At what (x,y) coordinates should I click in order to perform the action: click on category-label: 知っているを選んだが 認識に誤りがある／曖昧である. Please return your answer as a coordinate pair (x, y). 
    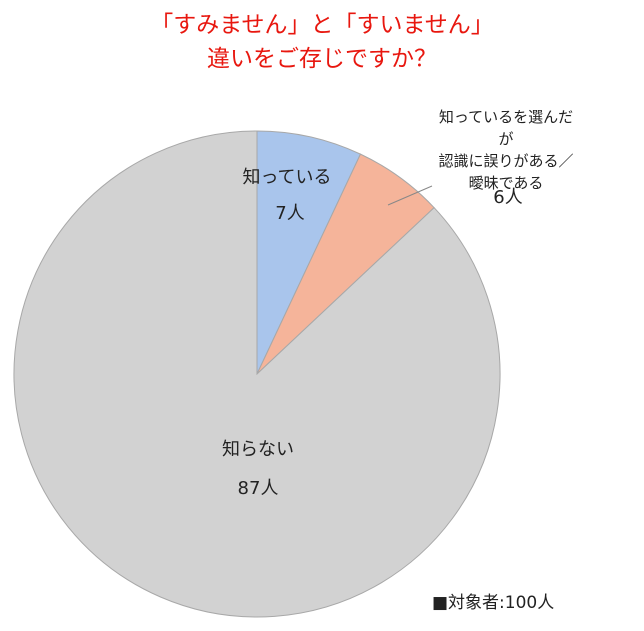
    Looking at the image, I should click on (506, 150).